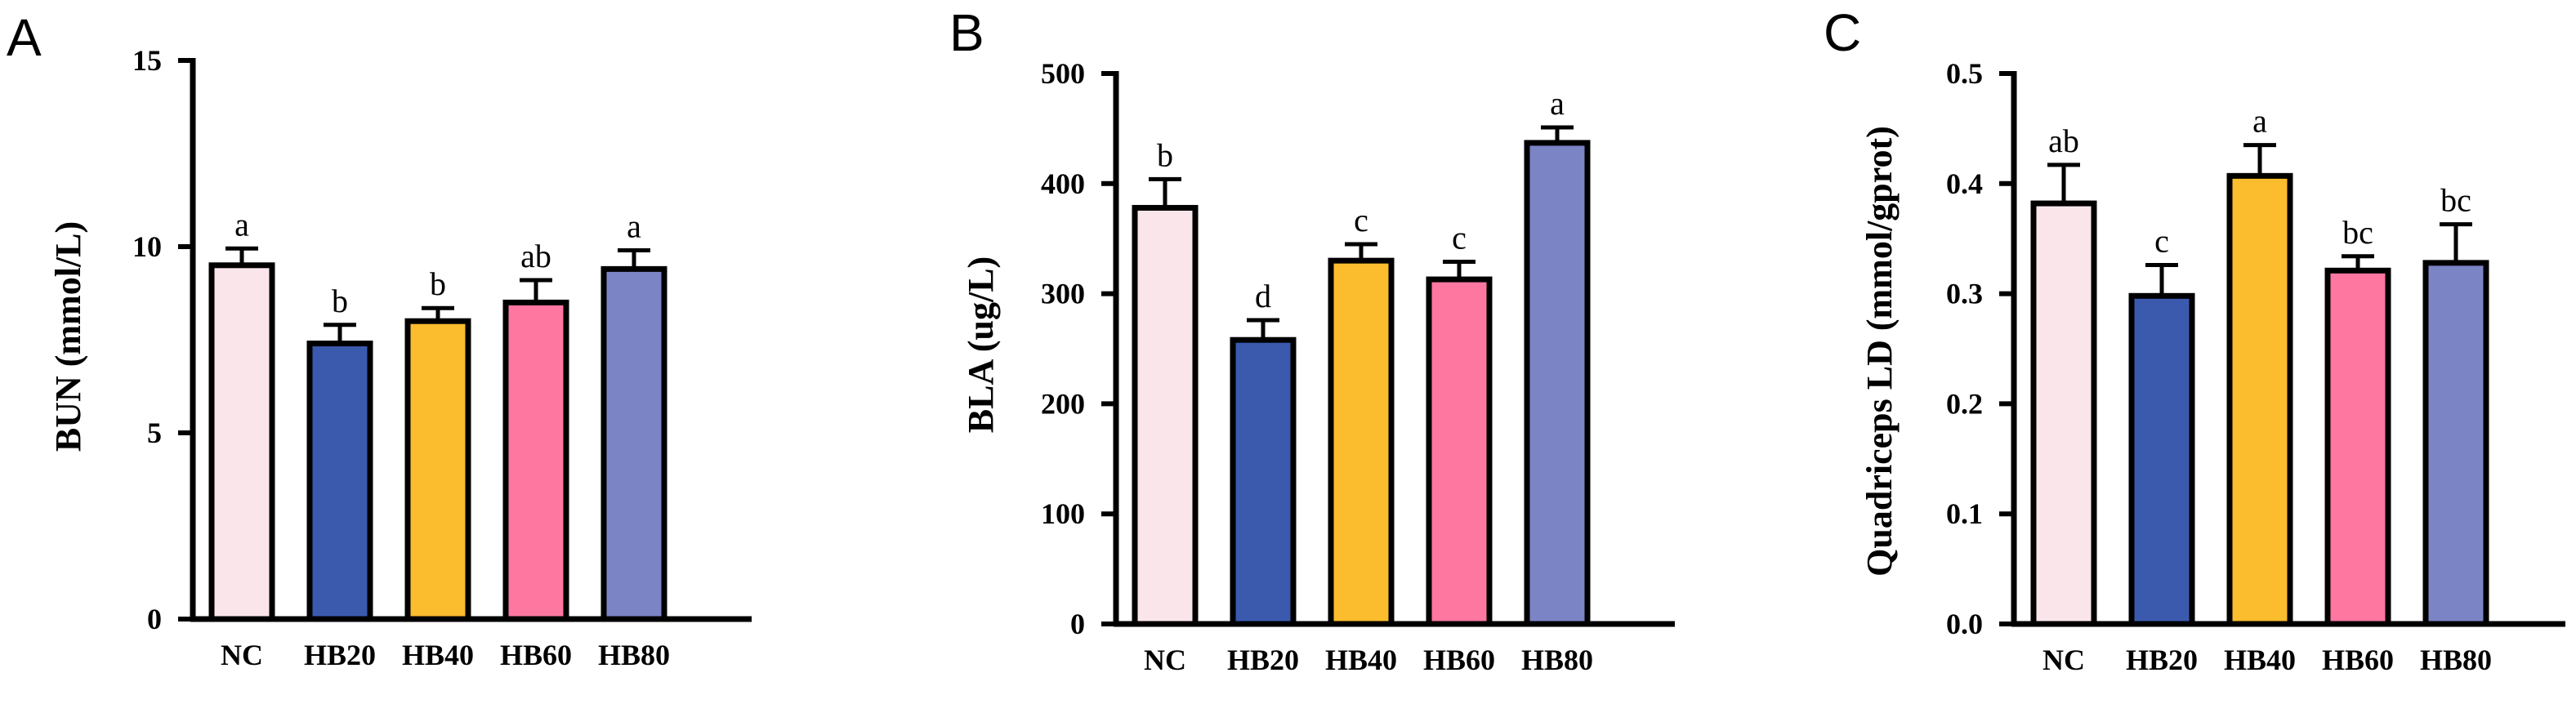  What do you see at coordinates (25, 37) in the screenshot?
I see `panel-a-letter: A` at bounding box center [25, 37].